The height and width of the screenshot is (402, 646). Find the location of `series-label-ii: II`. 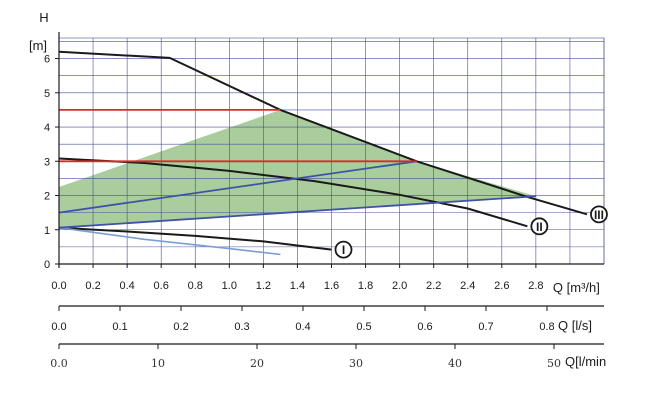

series-label-ii: II is located at coordinates (539, 227).